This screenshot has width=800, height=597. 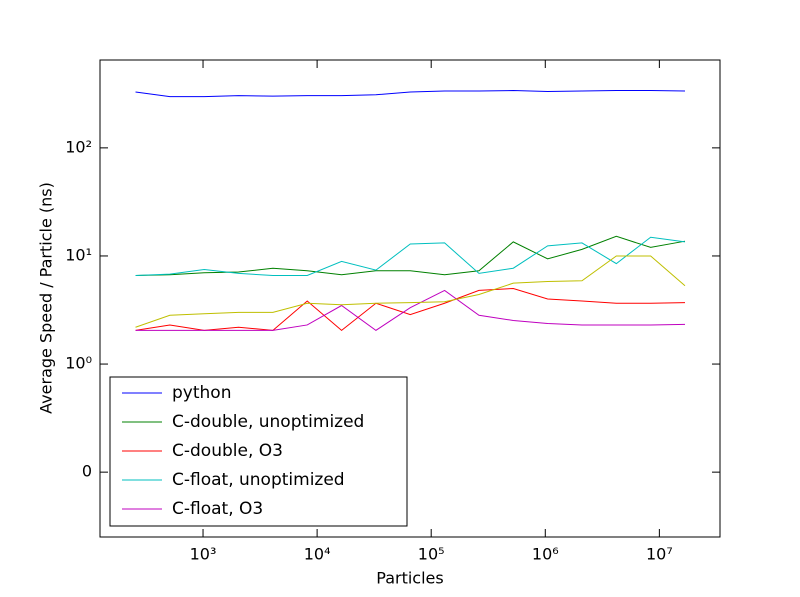 What do you see at coordinates (203, 554) in the screenshot?
I see `x-tick-label: 10³` at bounding box center [203, 554].